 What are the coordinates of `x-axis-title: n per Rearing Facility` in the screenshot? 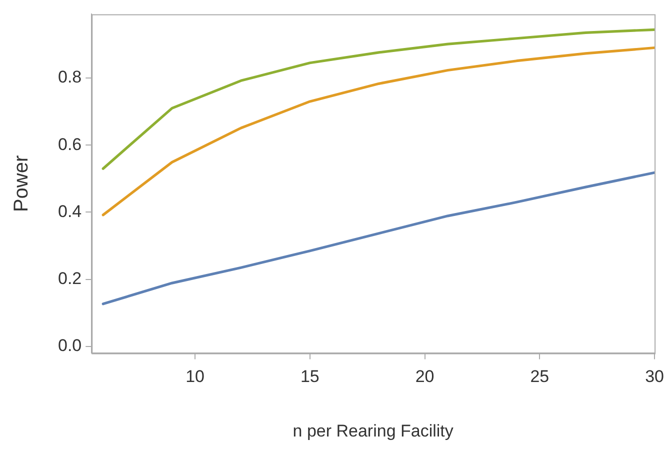 It's located at (373, 430).